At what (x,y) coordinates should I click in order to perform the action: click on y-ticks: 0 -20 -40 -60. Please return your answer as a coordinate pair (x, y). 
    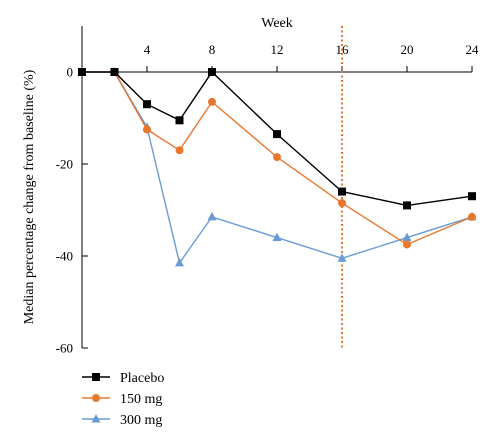
    Looking at the image, I should click on (72, 210).